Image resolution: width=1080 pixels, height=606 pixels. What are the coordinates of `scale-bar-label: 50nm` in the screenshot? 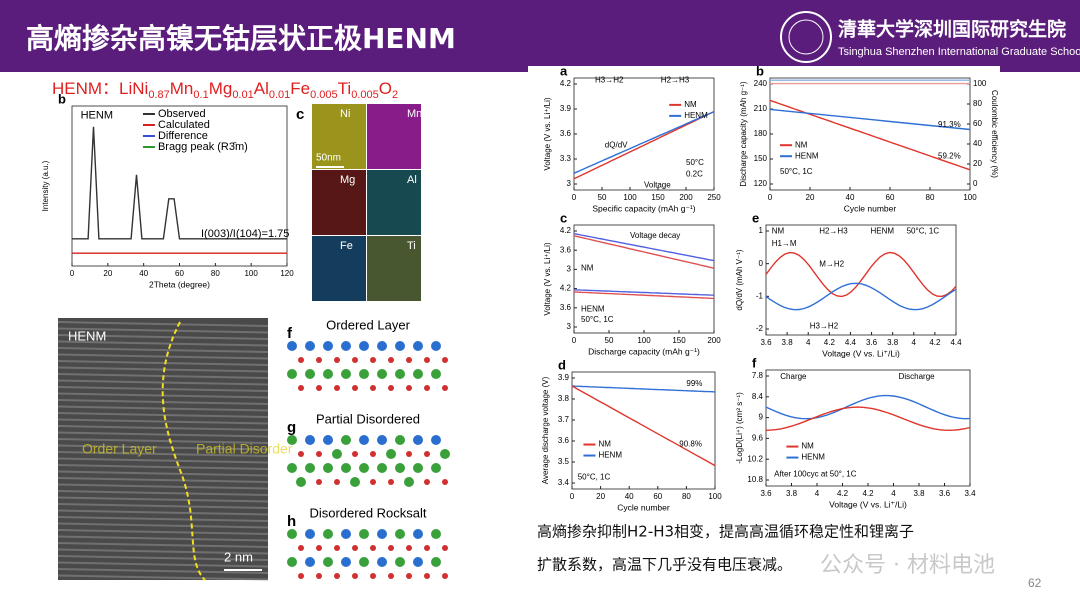 It's located at (328, 158).